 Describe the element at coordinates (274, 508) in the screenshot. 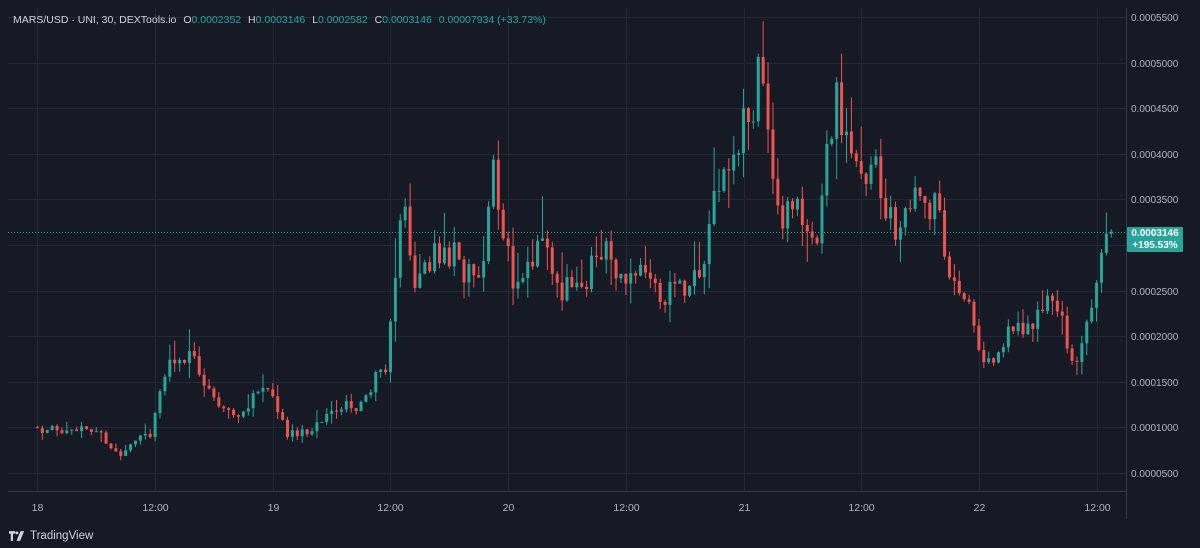

I see `time-tick-label: 19` at that location.